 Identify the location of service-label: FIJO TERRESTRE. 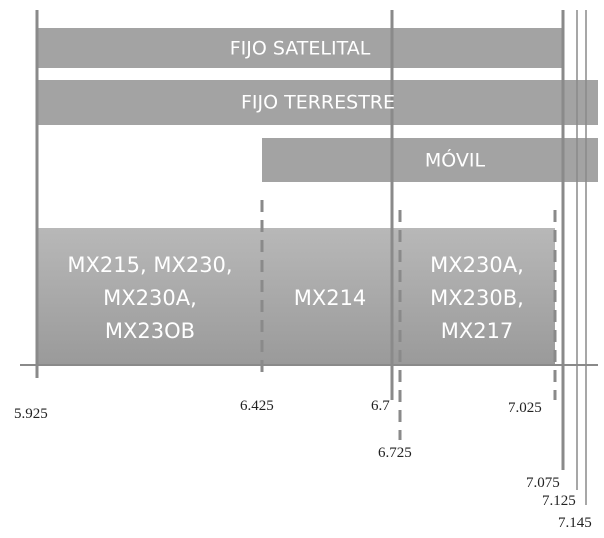
(318, 103).